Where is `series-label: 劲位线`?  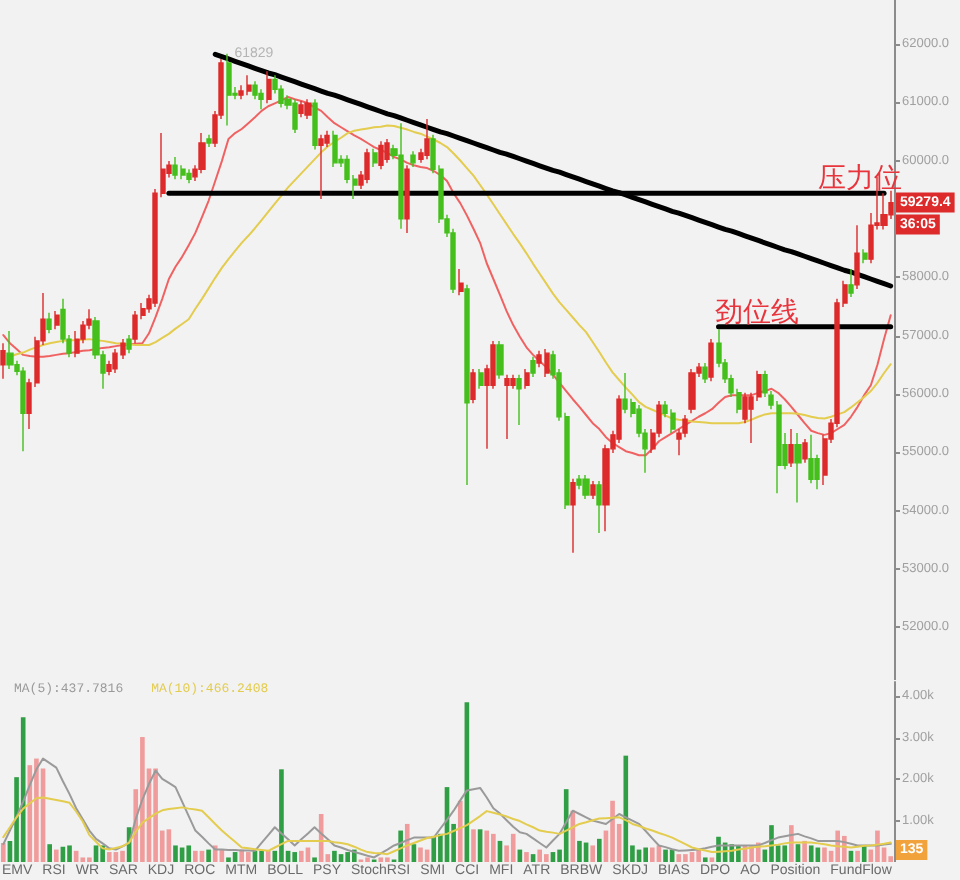 series-label: 劲位线 is located at coordinates (756, 310).